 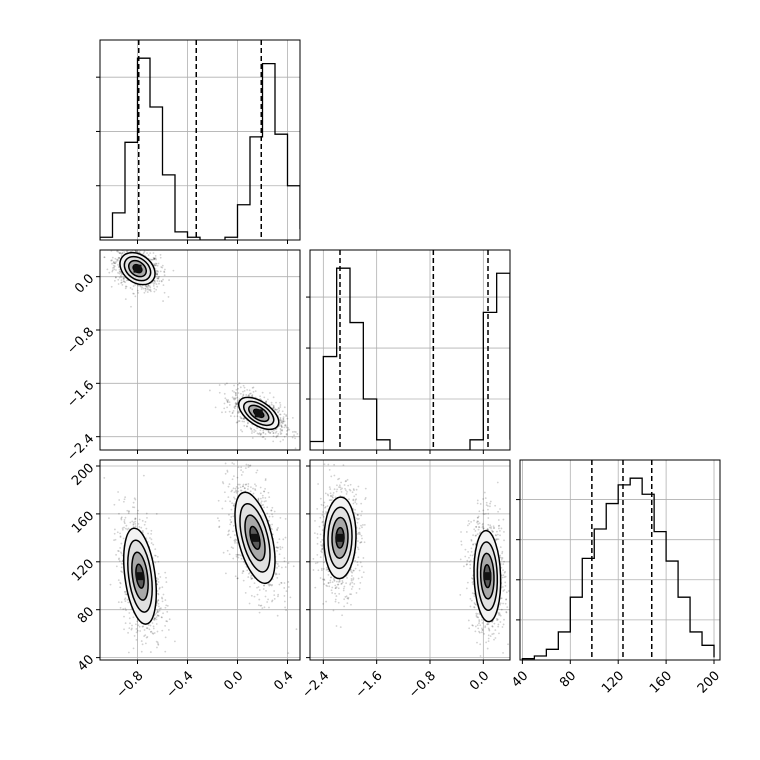 What do you see at coordinates (80, 447) in the screenshot?
I see `y-tick-label: −2.4` at bounding box center [80, 447].